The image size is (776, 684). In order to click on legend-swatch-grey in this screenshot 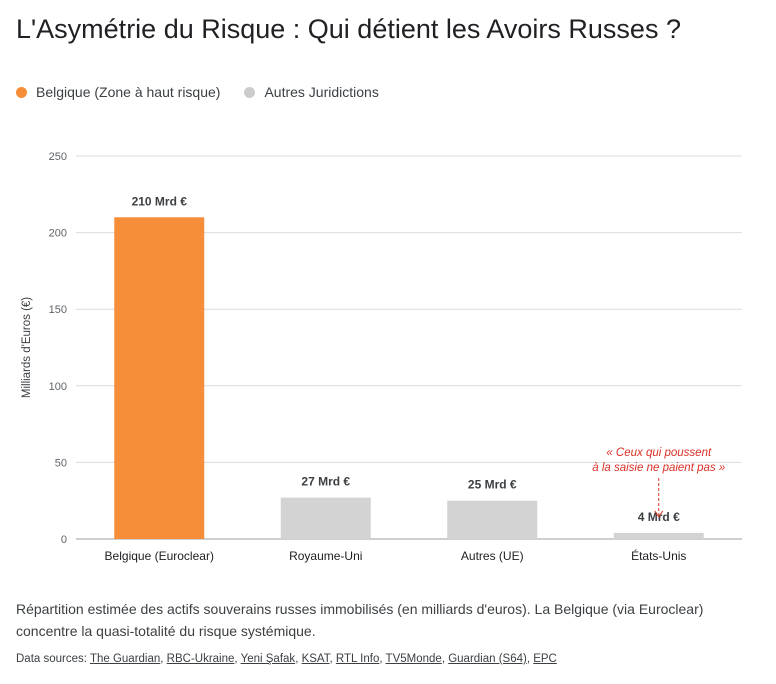, I will do `click(250, 92)`.